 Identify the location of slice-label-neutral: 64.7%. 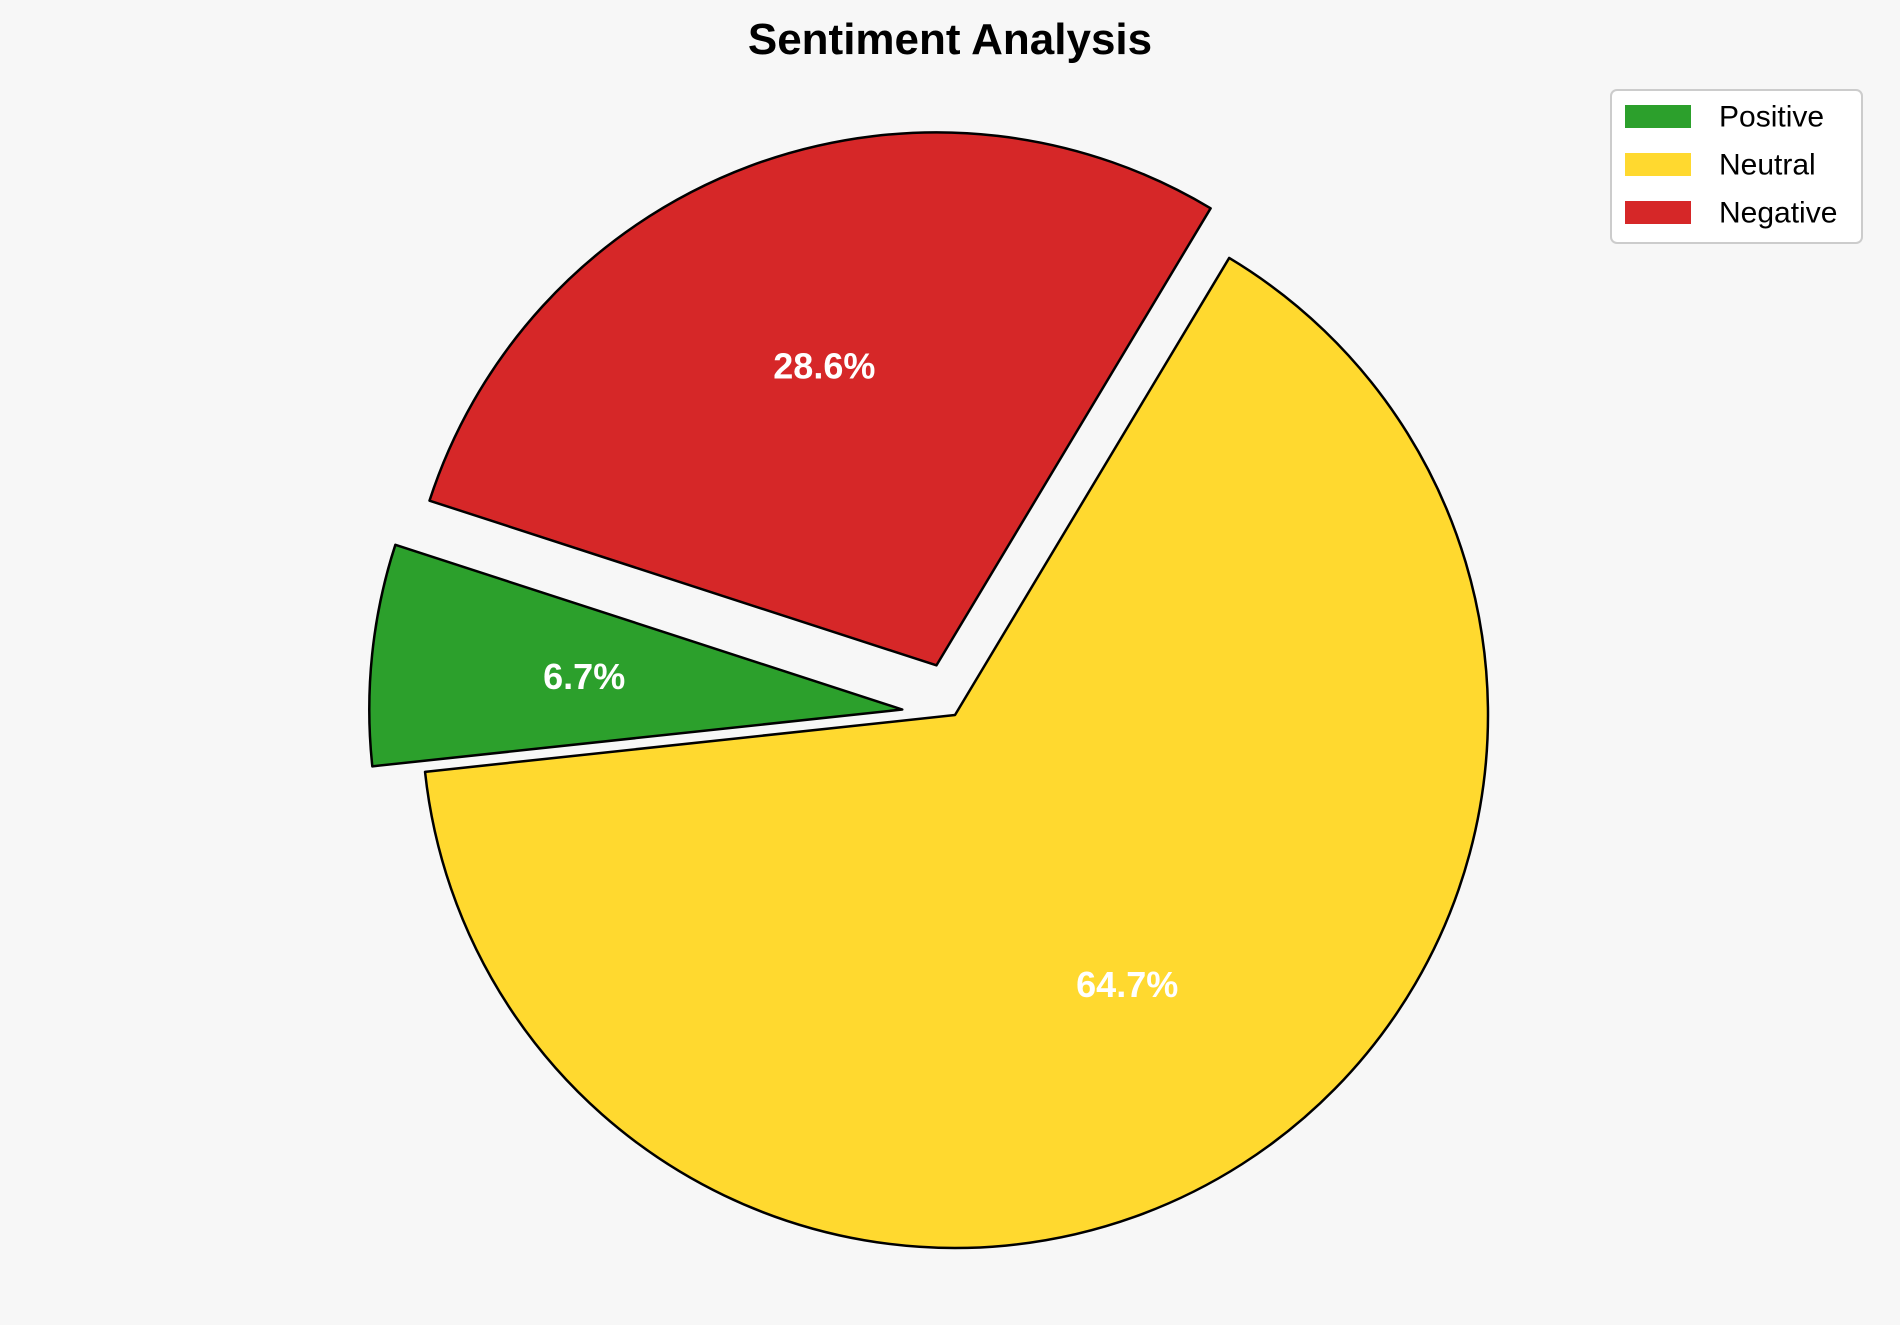
(1127, 984).